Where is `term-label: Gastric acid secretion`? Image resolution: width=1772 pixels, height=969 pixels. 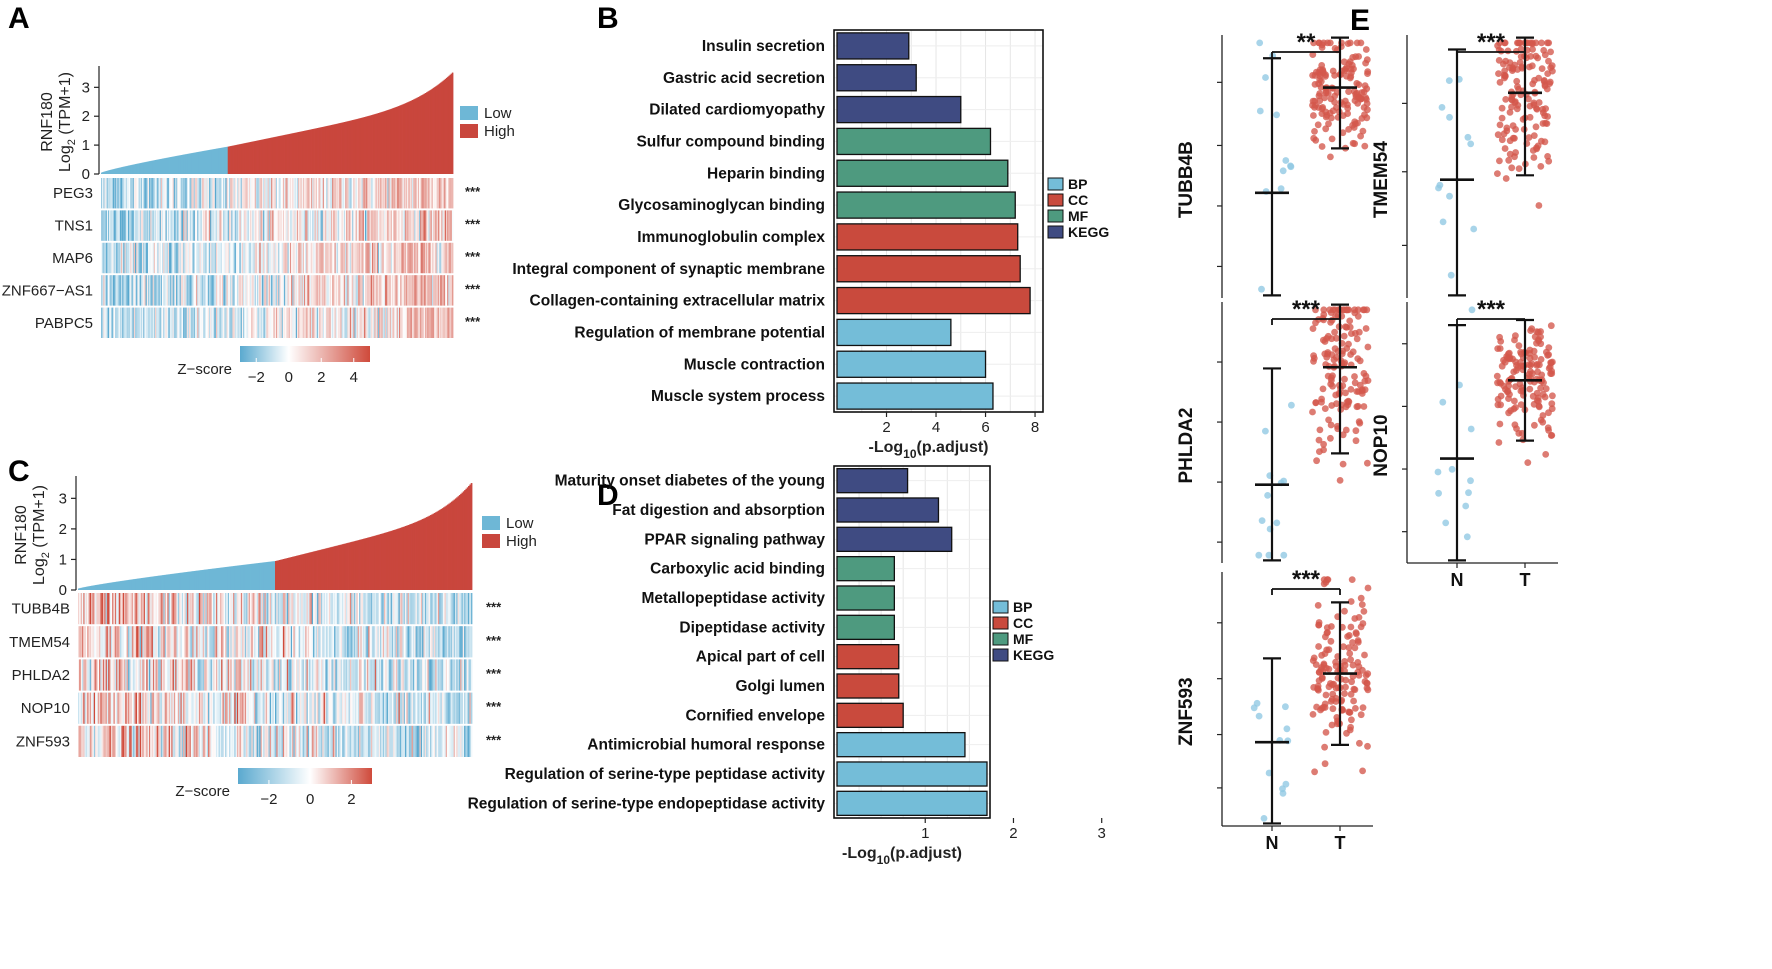 term-label: Gastric acid secretion is located at coordinates (744, 78).